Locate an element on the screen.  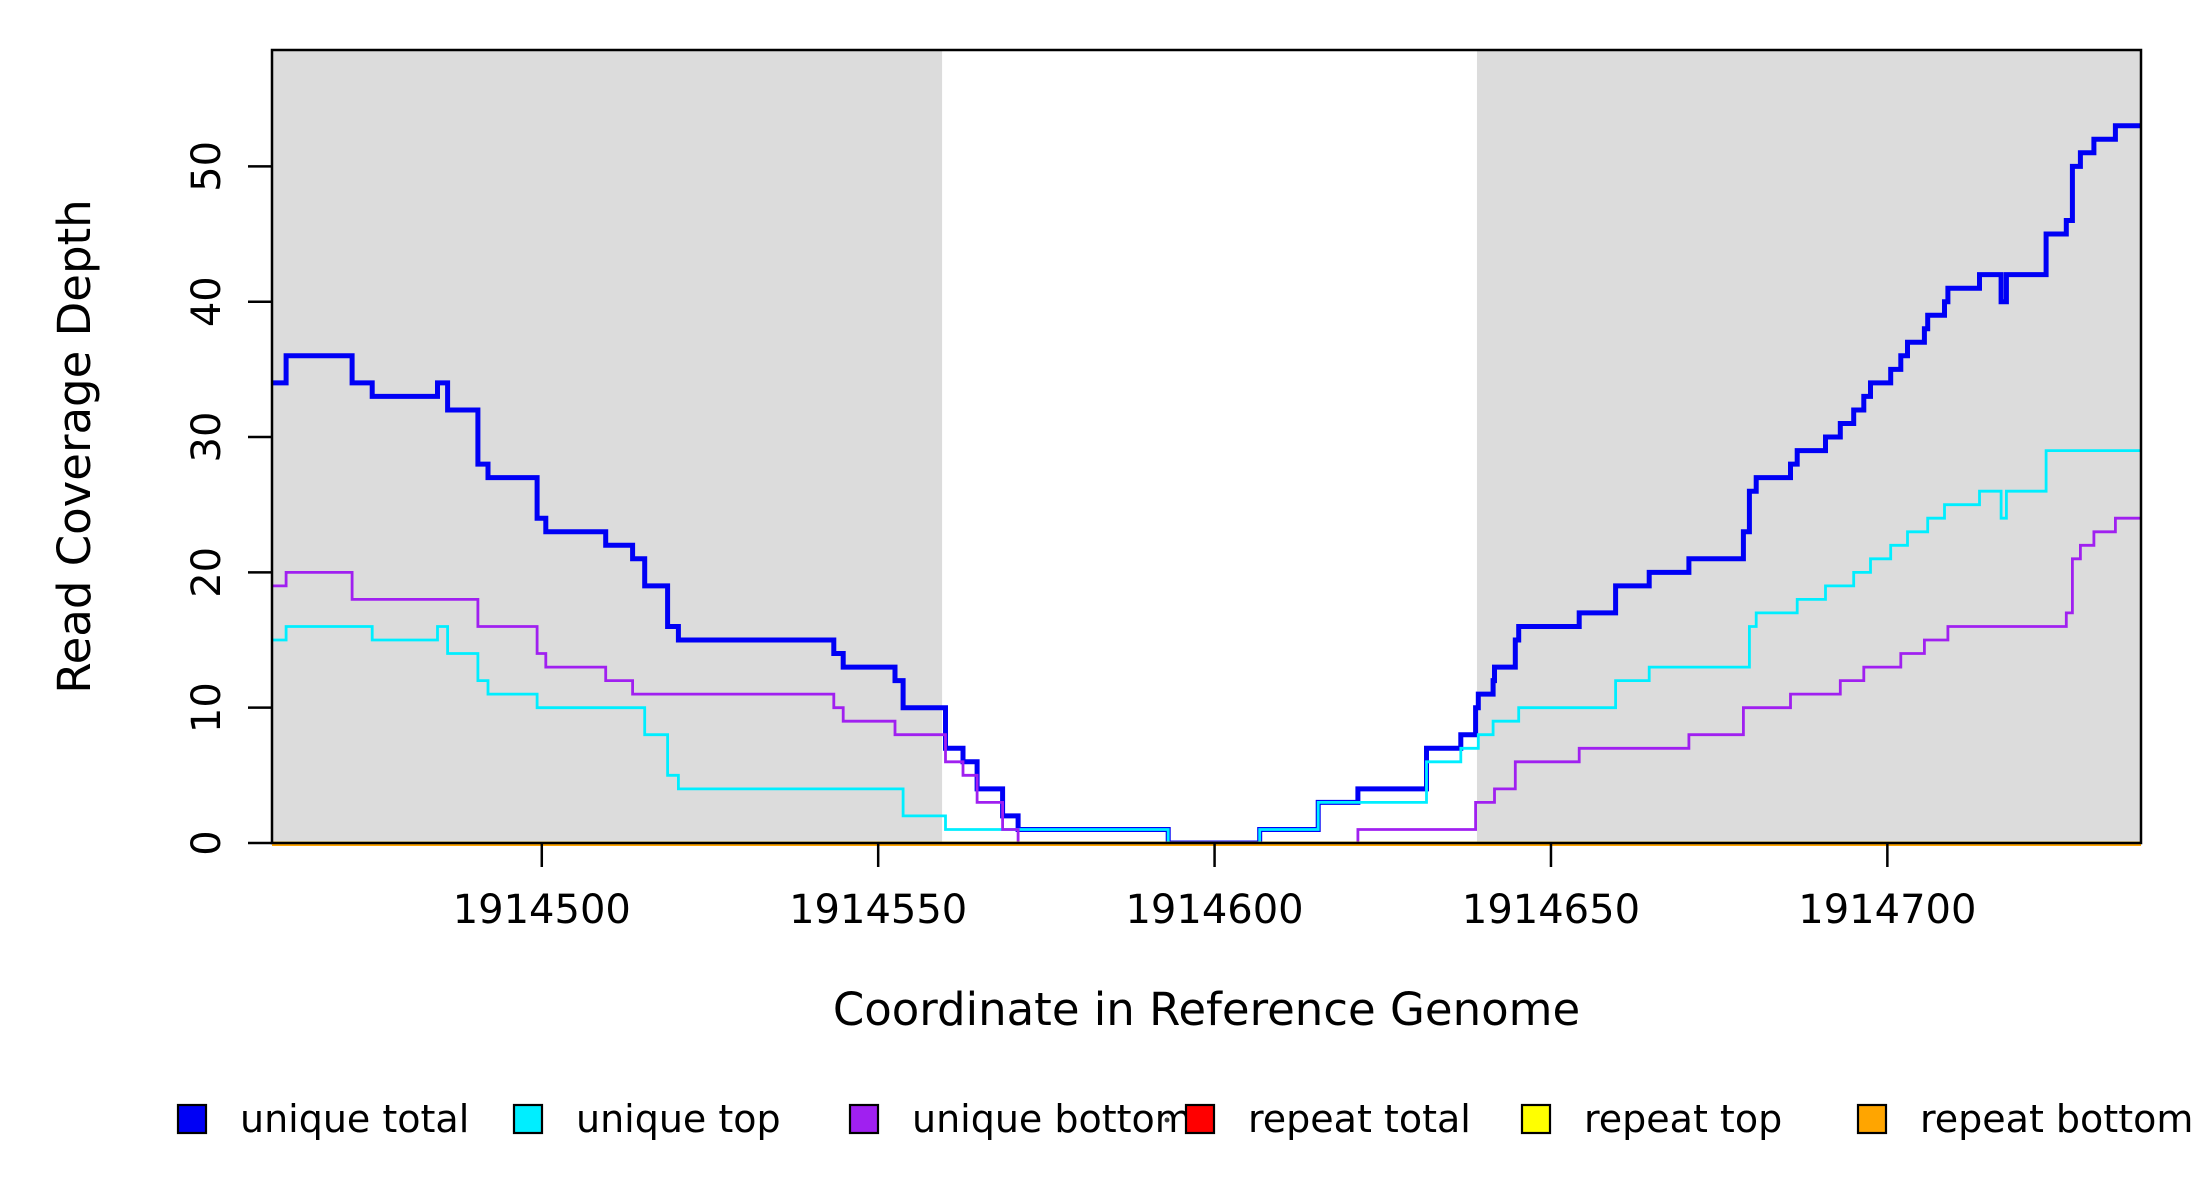
legend-item-repeat-bottom: repeat bottom is located at coordinates (2024, 1119).